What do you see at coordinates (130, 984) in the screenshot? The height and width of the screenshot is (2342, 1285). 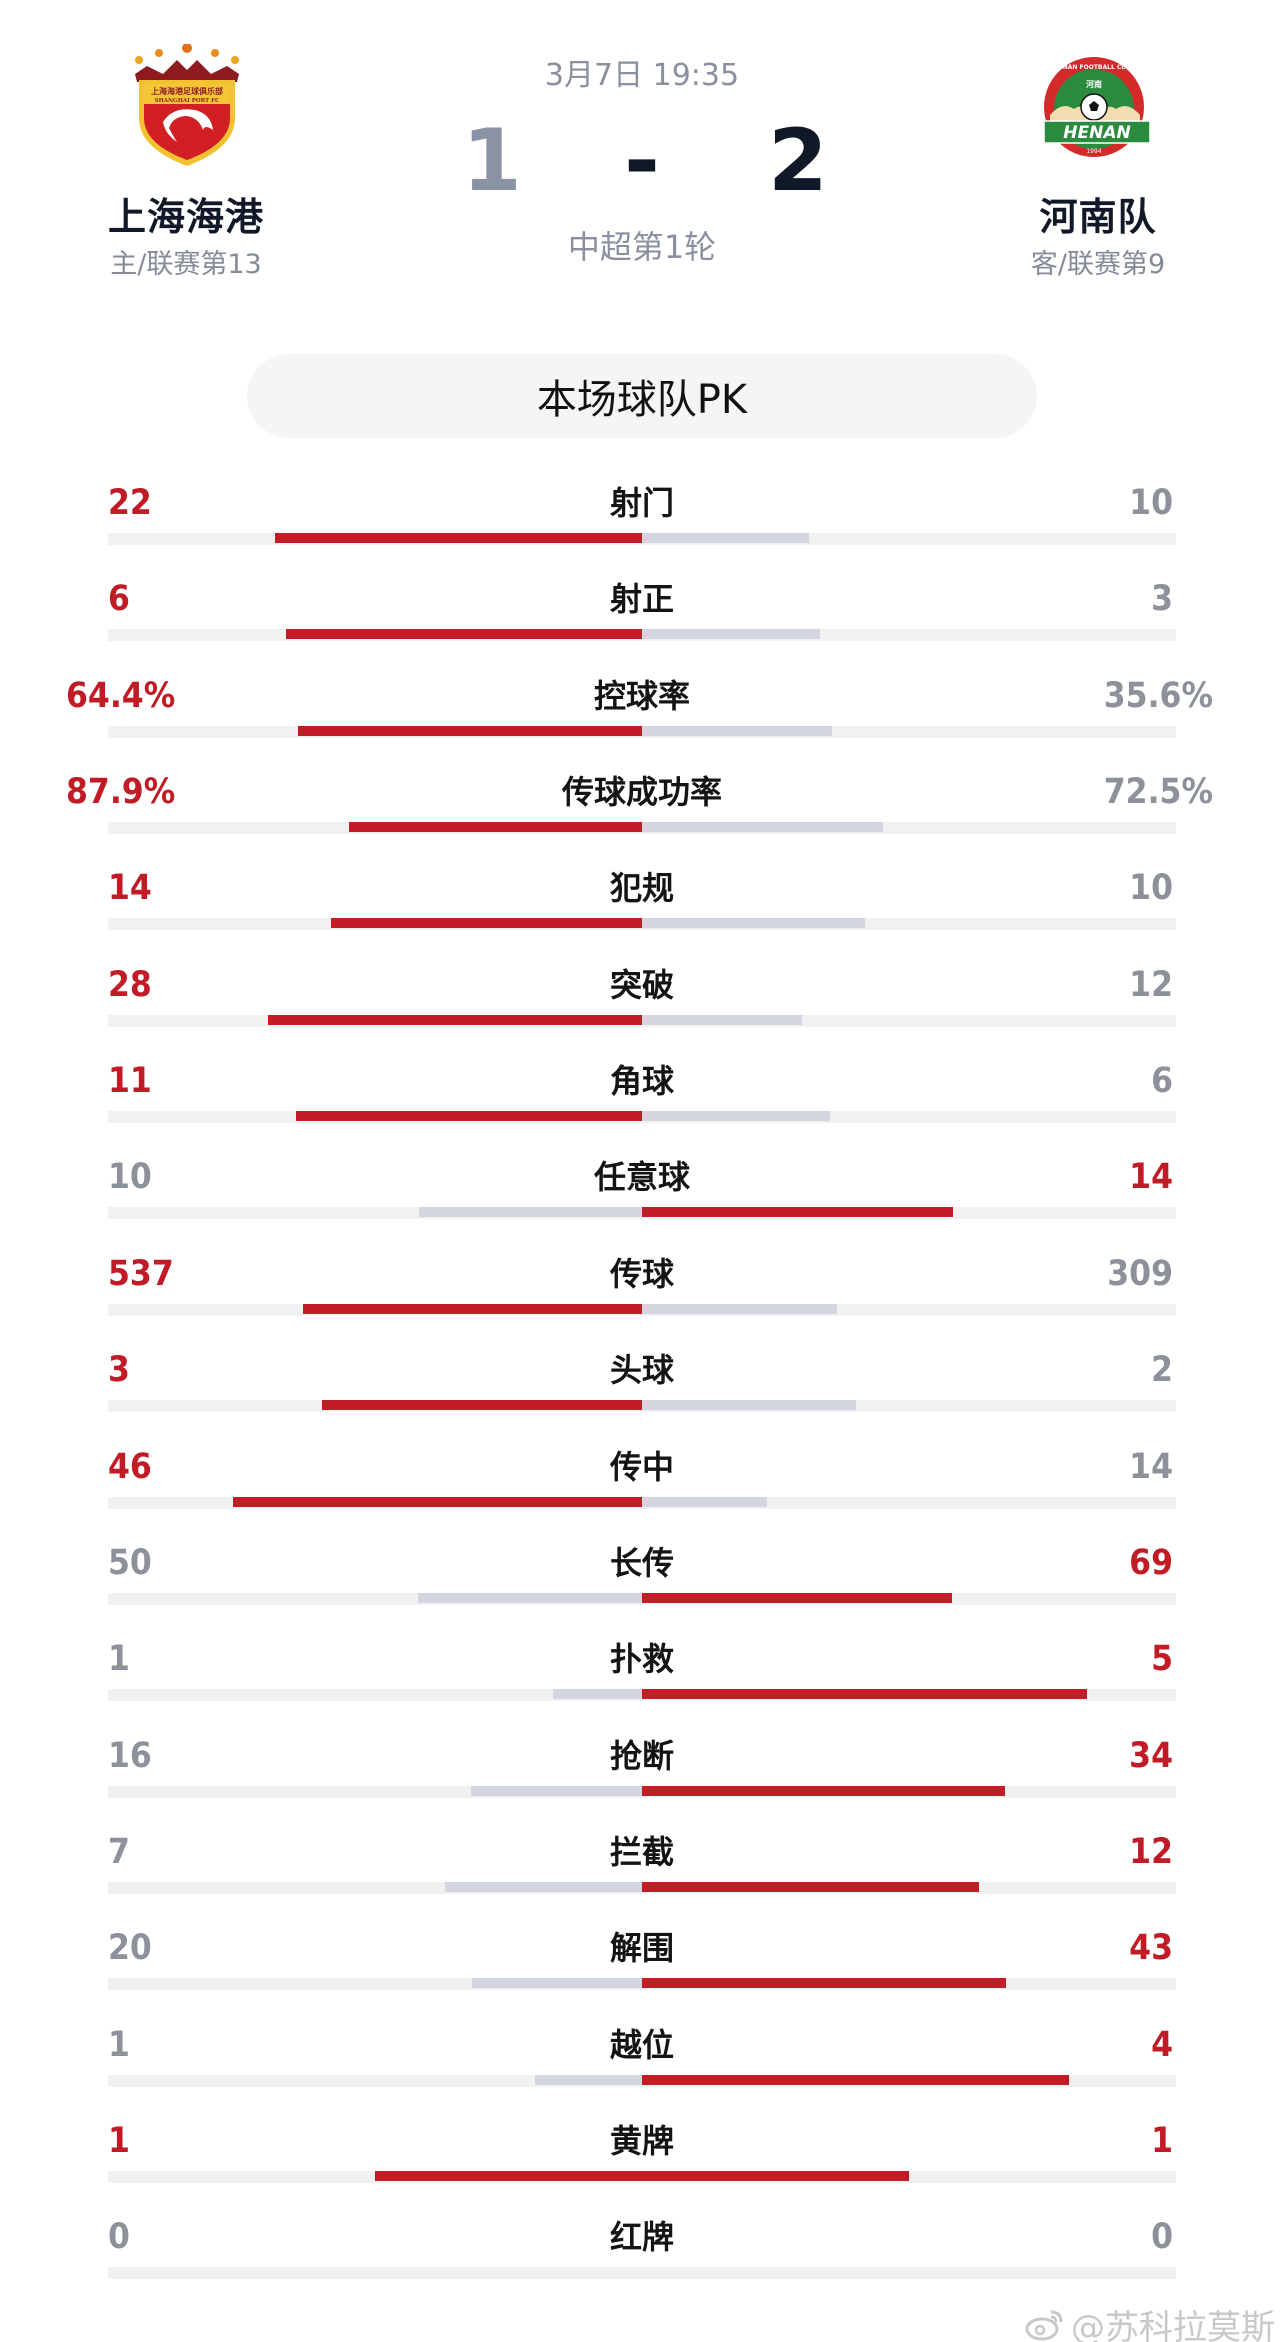 I see `home-stat-value: 28` at bounding box center [130, 984].